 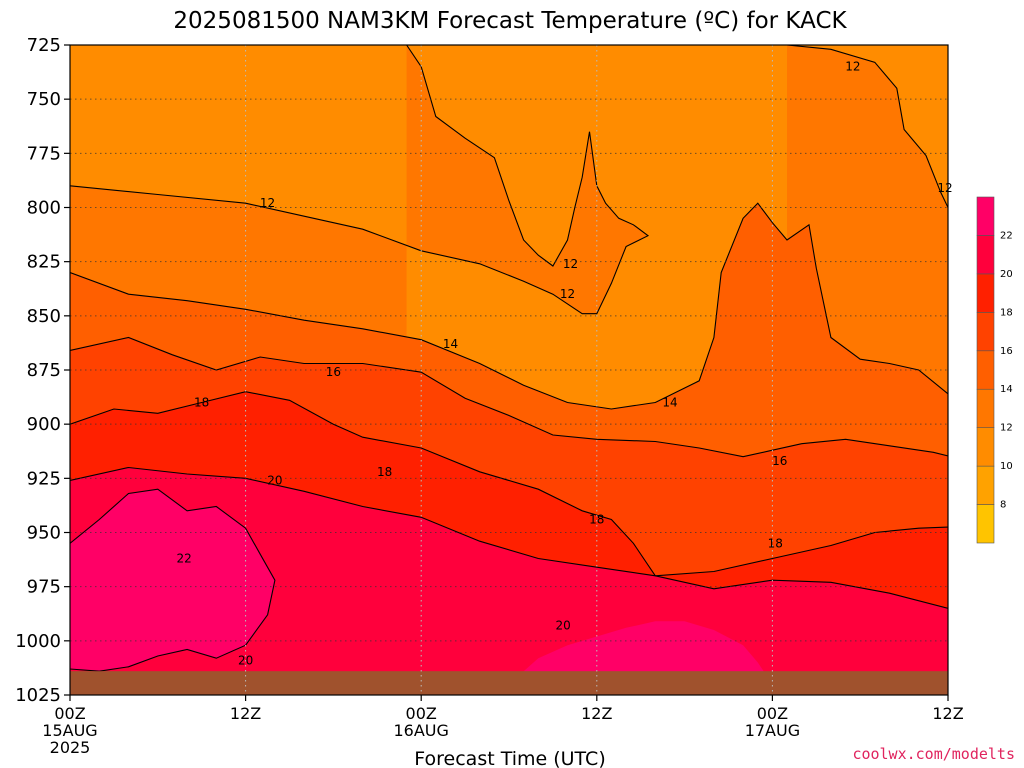 I want to click on x-tick-date-0: 15AUG, so click(x=69, y=730).